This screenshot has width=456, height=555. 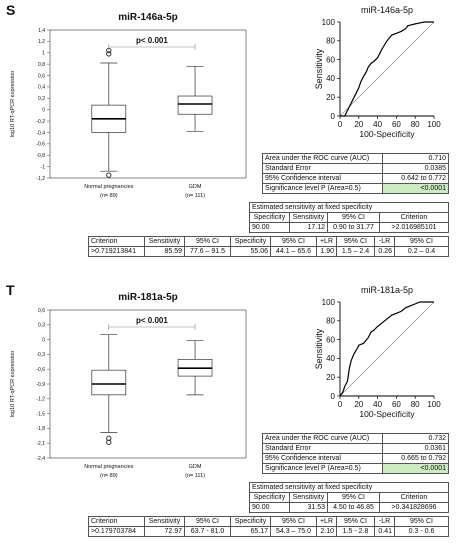 I want to click on stat-row: 95% Confidence interval 0.665 to 0.792, so click(x=355, y=458).